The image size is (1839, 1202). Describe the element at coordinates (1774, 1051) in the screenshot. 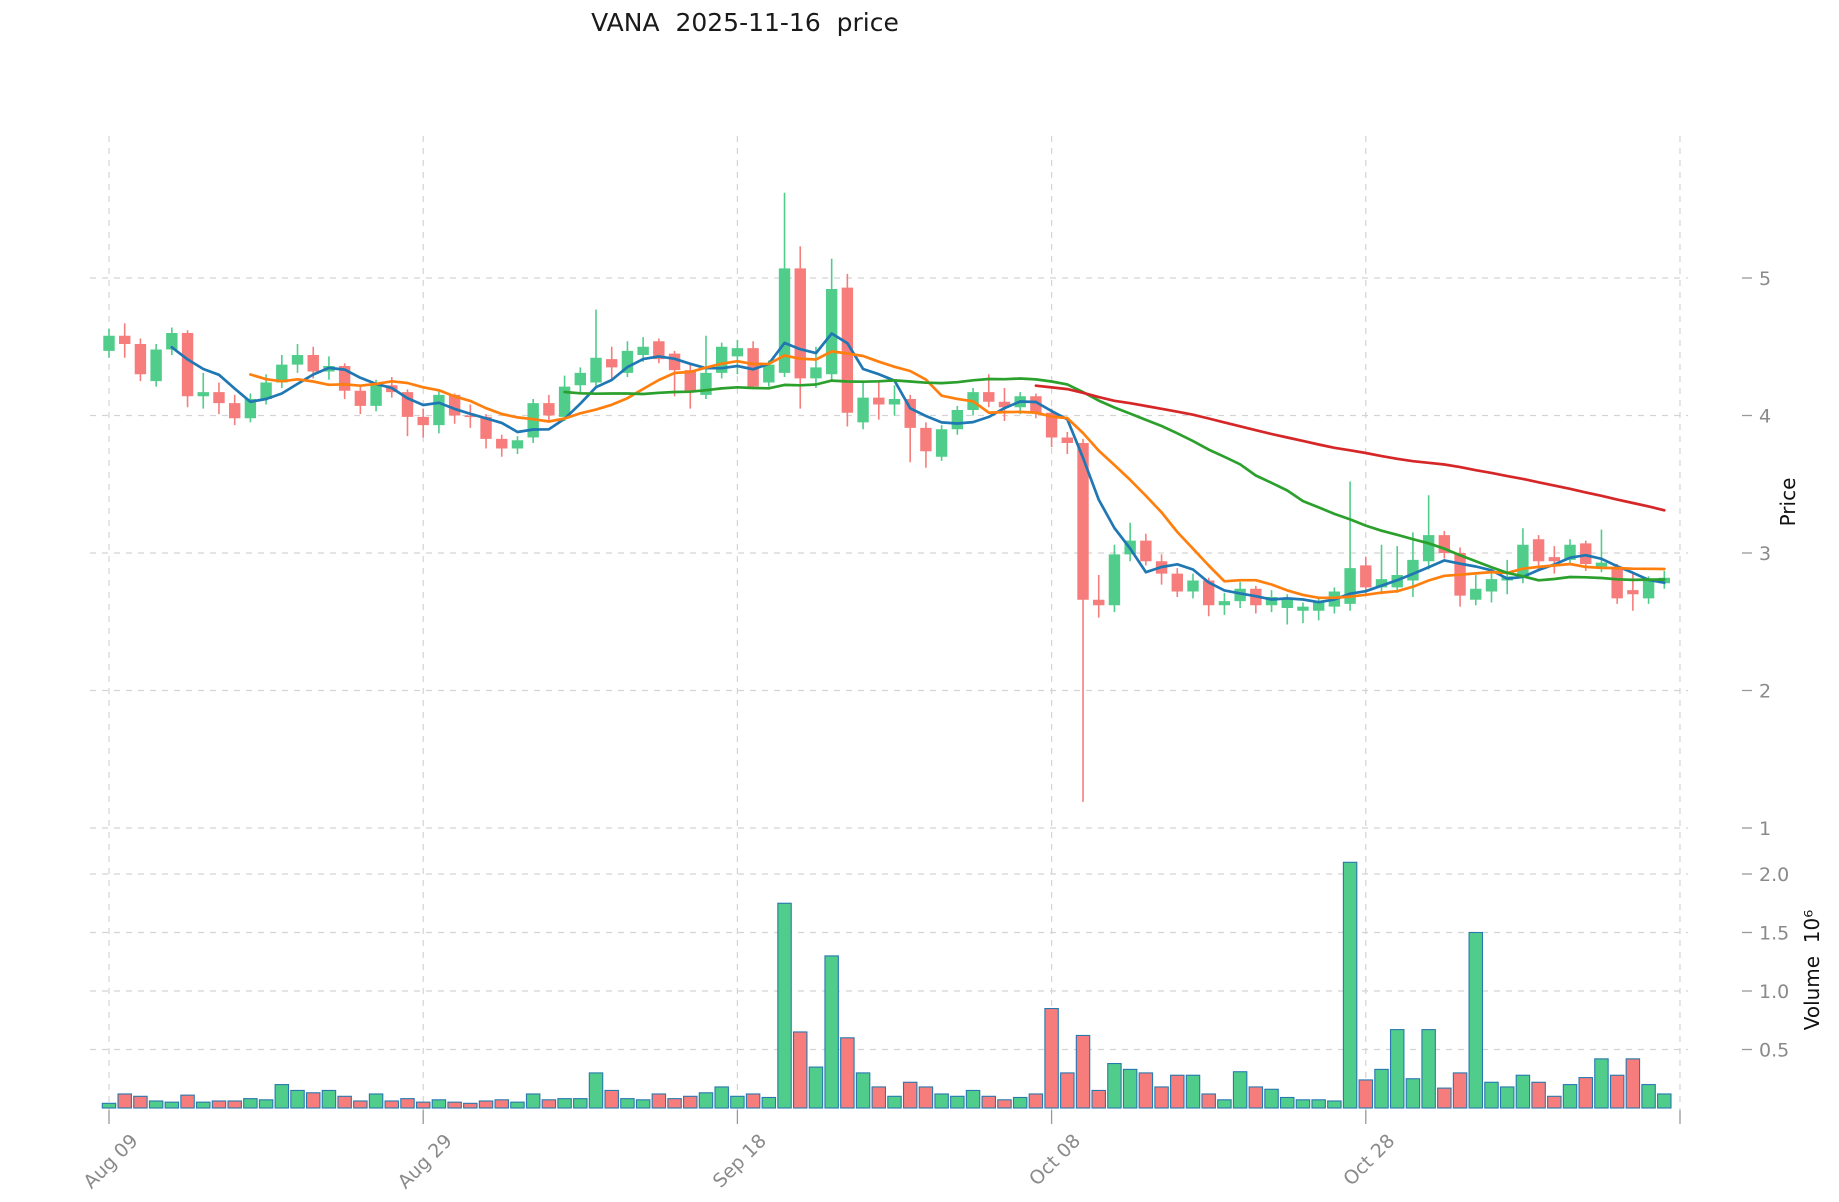

I see `volume-tick-label: 0.5` at that location.